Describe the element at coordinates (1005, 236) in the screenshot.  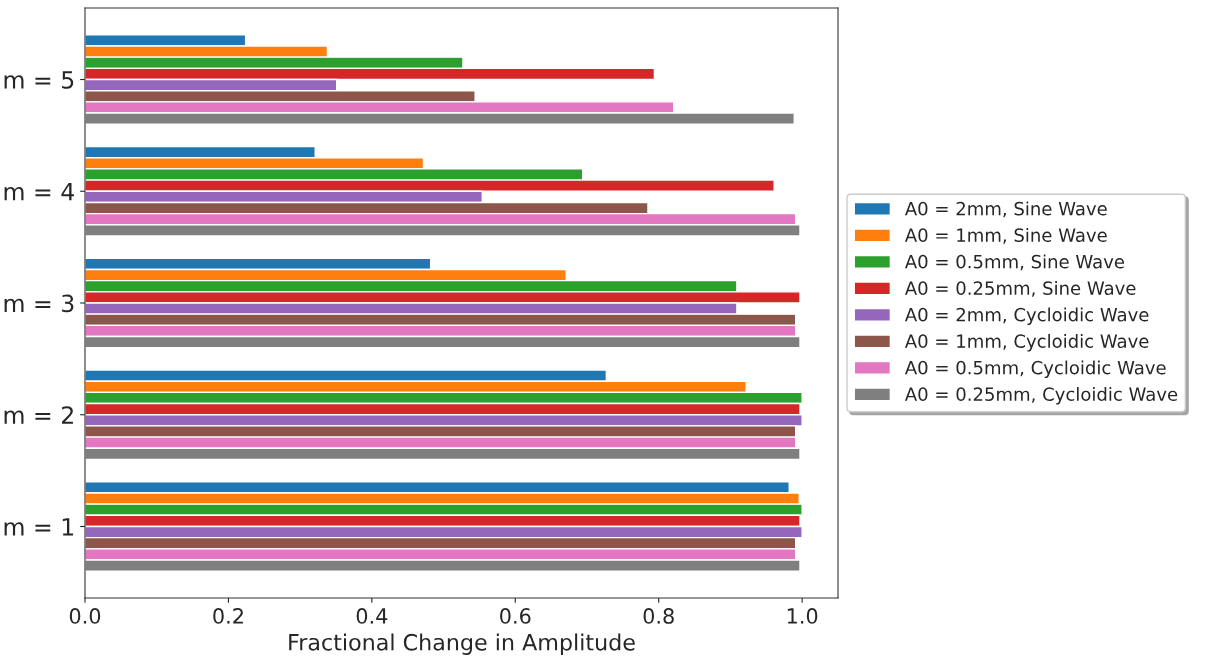
I see `legend-label: A0 = 1mm, Sine Wave` at that location.